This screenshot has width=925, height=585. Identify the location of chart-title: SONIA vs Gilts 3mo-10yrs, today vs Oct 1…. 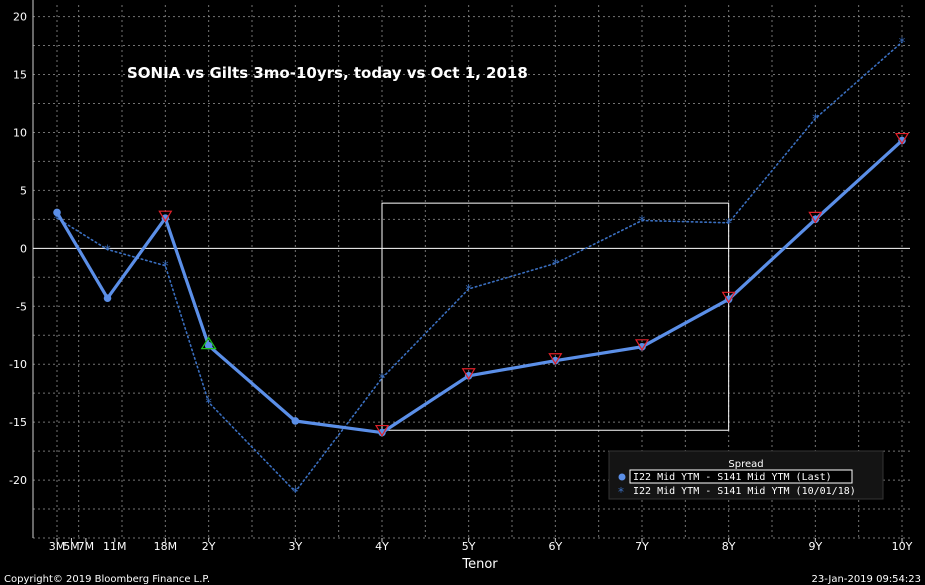
(327, 73).